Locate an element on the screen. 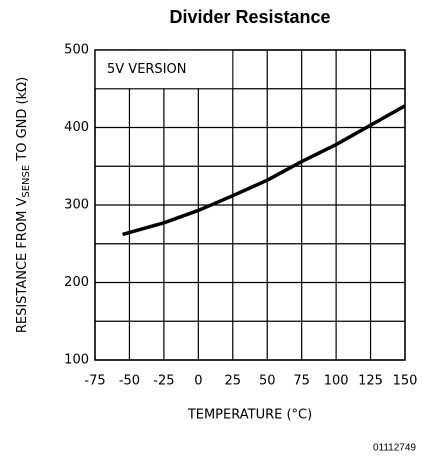 The width and height of the screenshot is (423, 458). y-tick-label: 200 is located at coordinates (76, 282).